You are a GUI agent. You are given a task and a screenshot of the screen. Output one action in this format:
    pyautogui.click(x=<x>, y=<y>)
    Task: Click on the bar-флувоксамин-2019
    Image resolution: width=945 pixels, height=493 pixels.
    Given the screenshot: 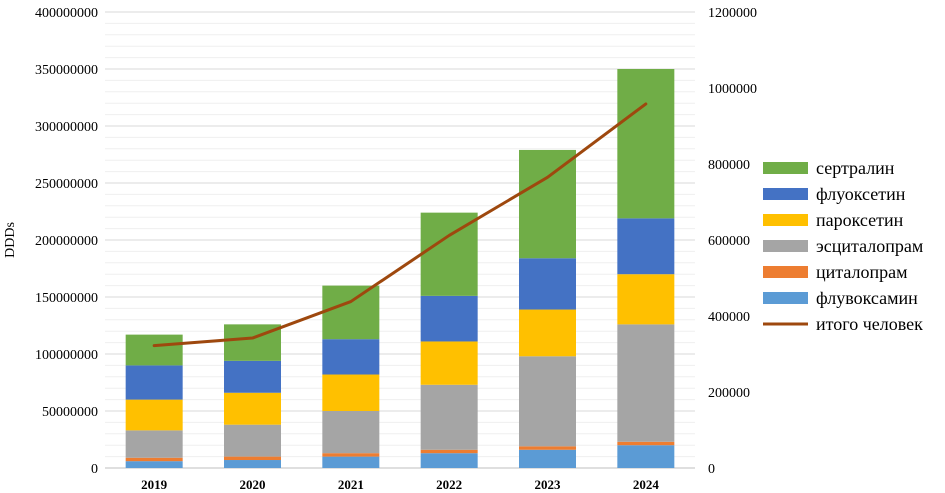 What is the action you would take?
    pyautogui.click(x=154, y=464)
    